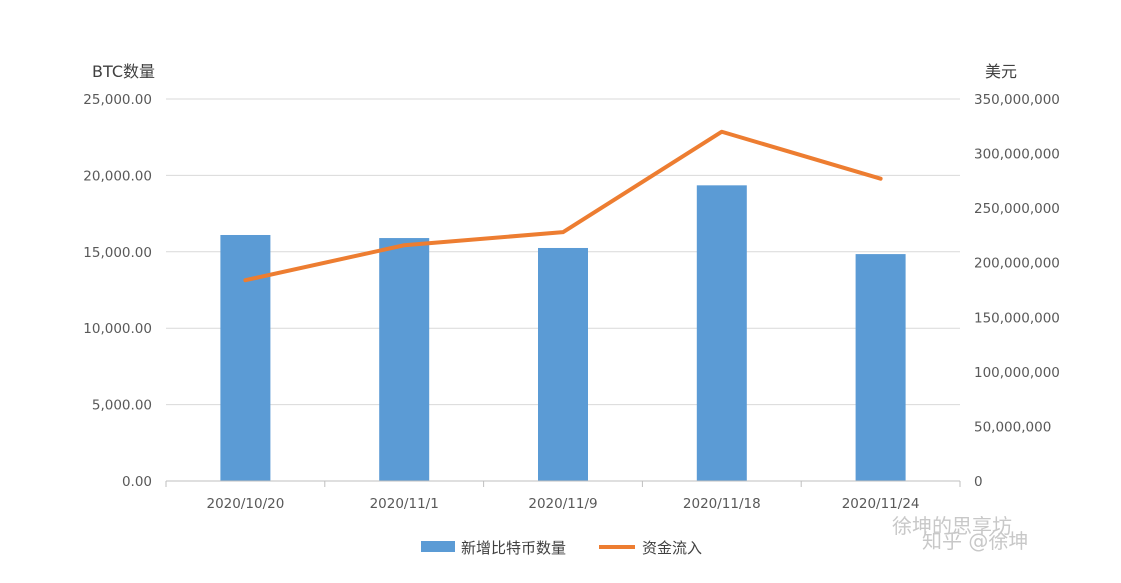  What do you see at coordinates (117, 176) in the screenshot?
I see `left-axis-tick-label: 20,000.00` at bounding box center [117, 176].